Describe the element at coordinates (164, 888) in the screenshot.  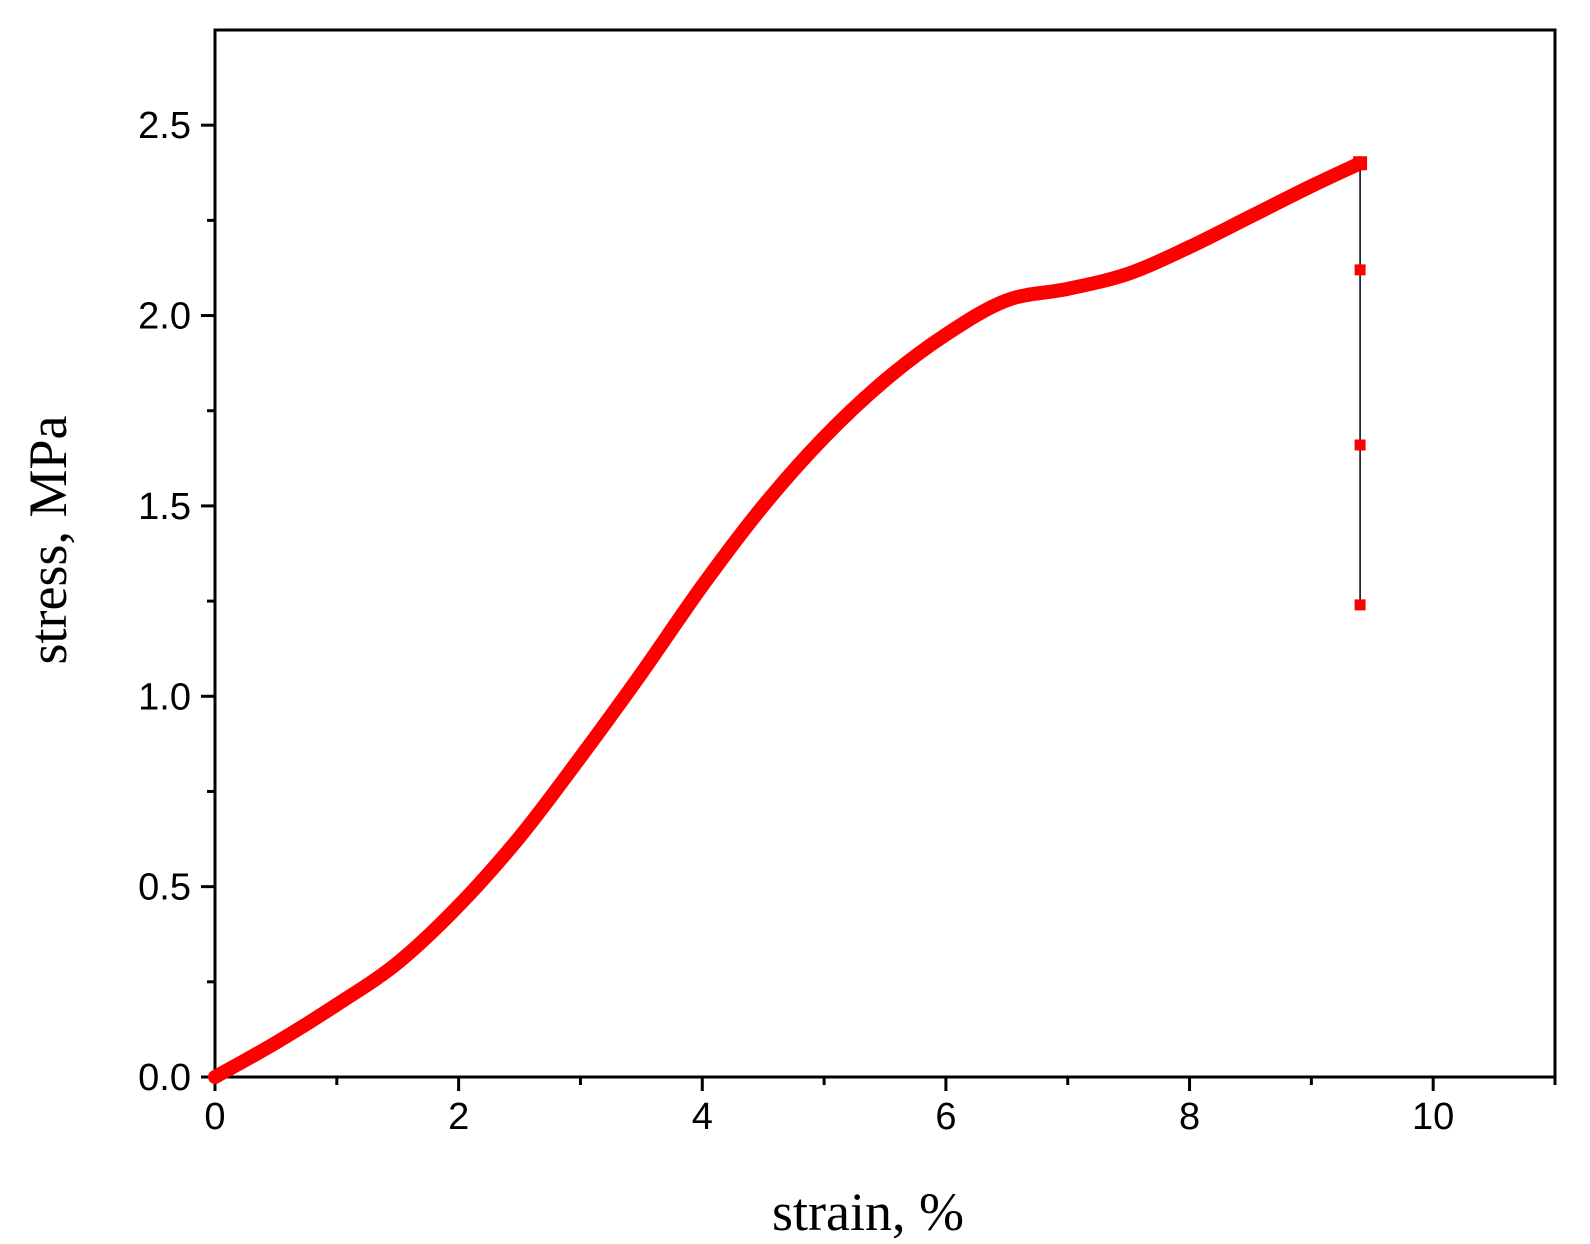
I see `y-tick-label: 0.5` at that location.